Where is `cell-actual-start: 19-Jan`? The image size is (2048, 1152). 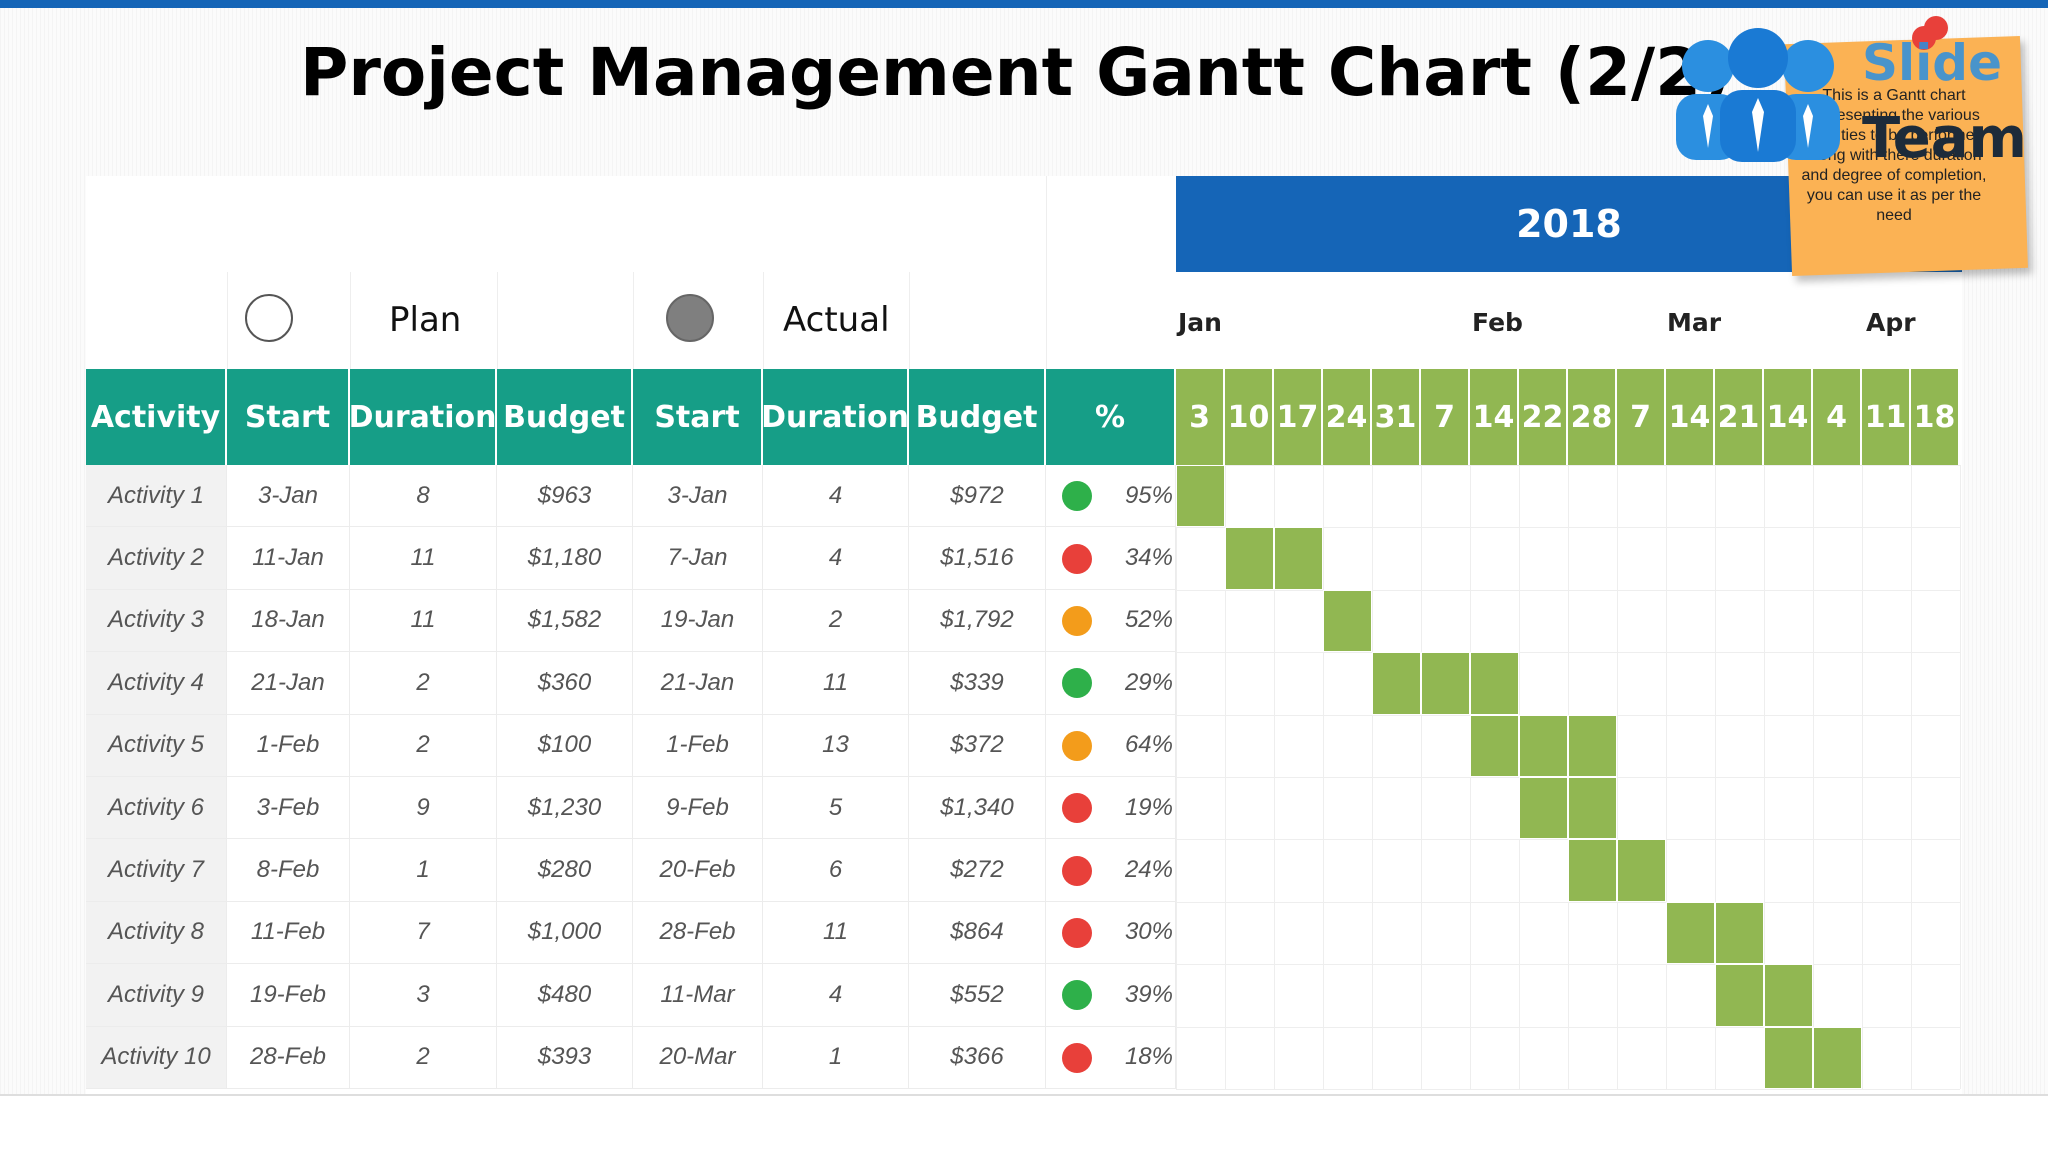 cell-actual-start: 19-Jan is located at coordinates (698, 621).